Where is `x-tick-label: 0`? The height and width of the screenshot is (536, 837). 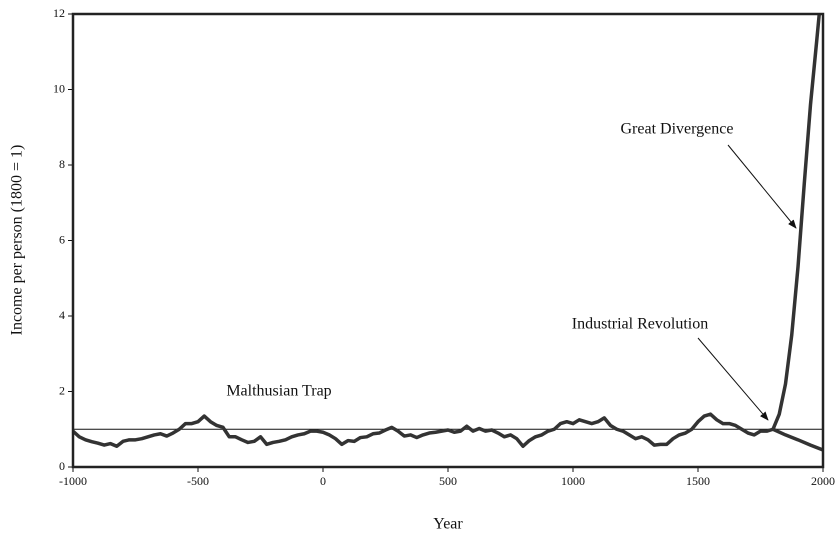
x-tick-label: 0 is located at coordinates (323, 481).